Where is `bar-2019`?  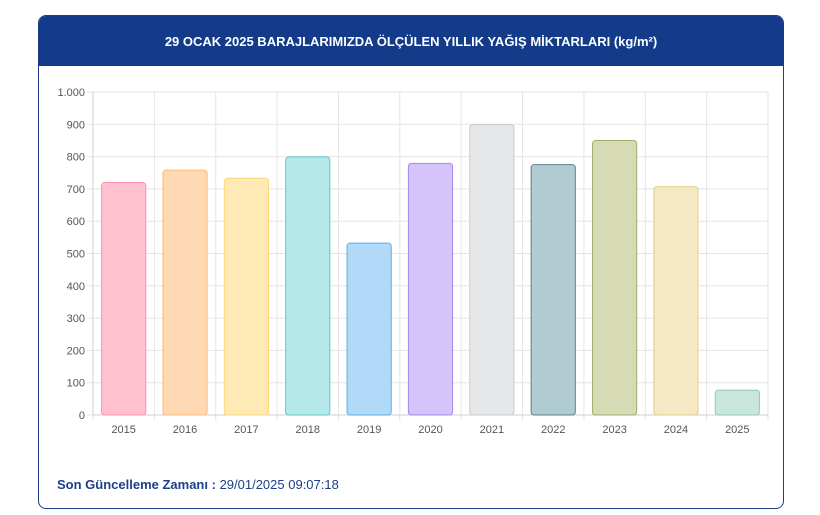 bar-2019 is located at coordinates (369, 329).